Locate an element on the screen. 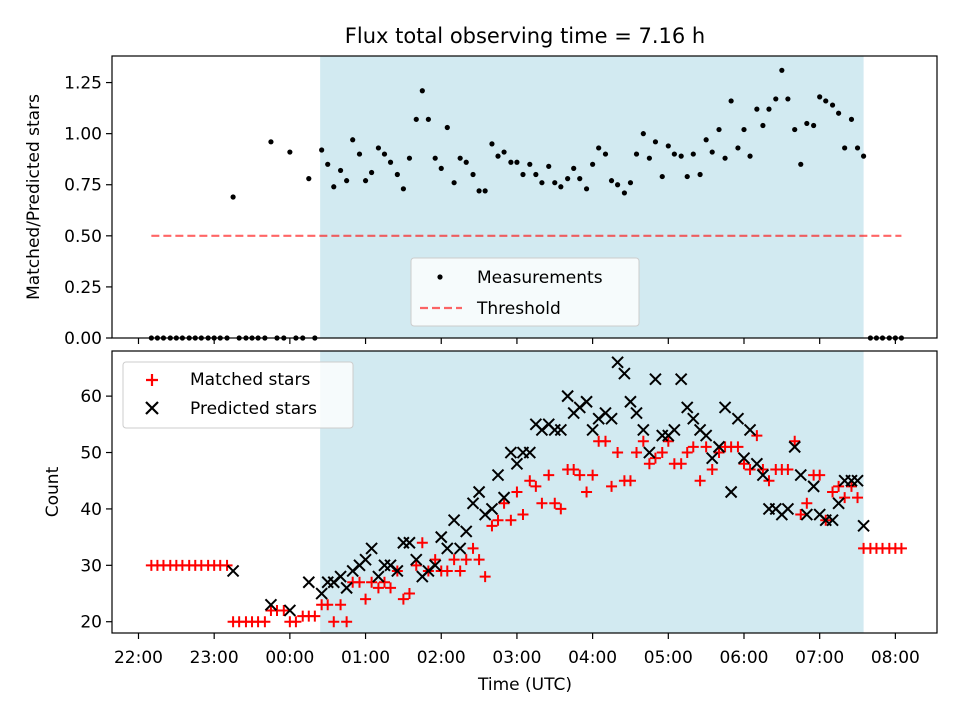 This screenshot has width=960, height=720. bottom-ytick-label: 50 is located at coordinates (91, 454).